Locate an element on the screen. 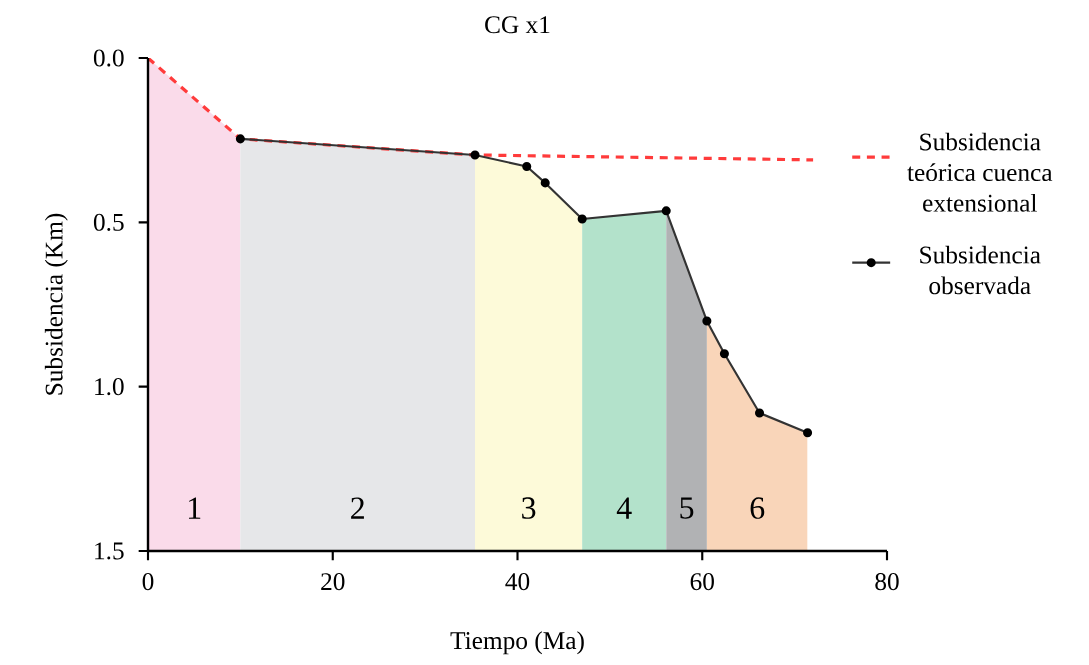 The height and width of the screenshot is (665, 1089). x-axis-title: Tiempo (Ma) is located at coordinates (517, 643).